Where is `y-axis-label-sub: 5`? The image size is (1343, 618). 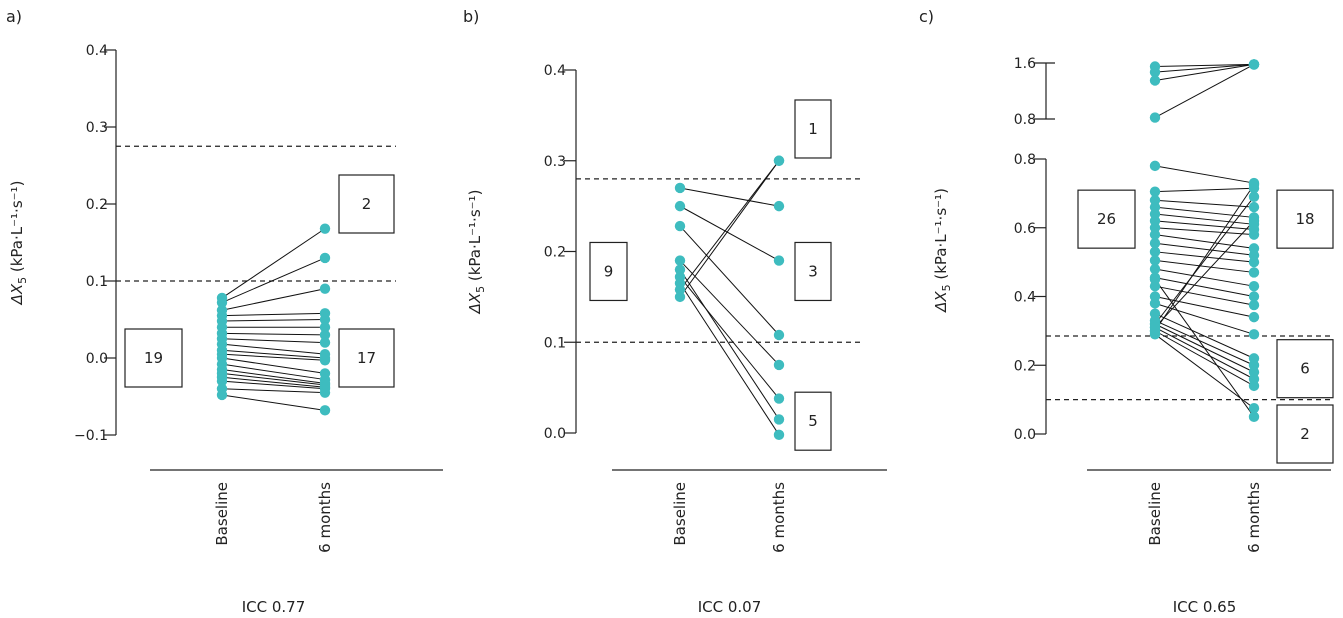
y-axis-label-sub: 5 is located at coordinates (480, 289).